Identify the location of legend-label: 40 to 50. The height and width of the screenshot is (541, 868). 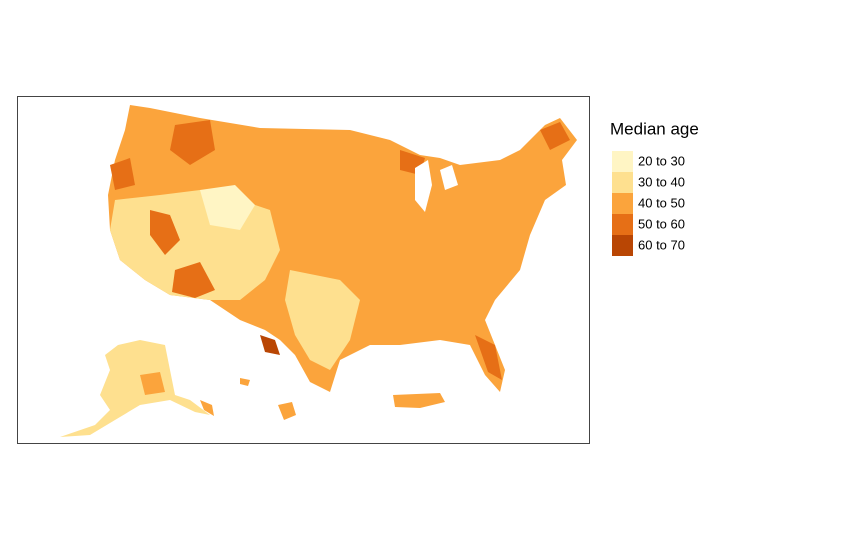
(661, 202).